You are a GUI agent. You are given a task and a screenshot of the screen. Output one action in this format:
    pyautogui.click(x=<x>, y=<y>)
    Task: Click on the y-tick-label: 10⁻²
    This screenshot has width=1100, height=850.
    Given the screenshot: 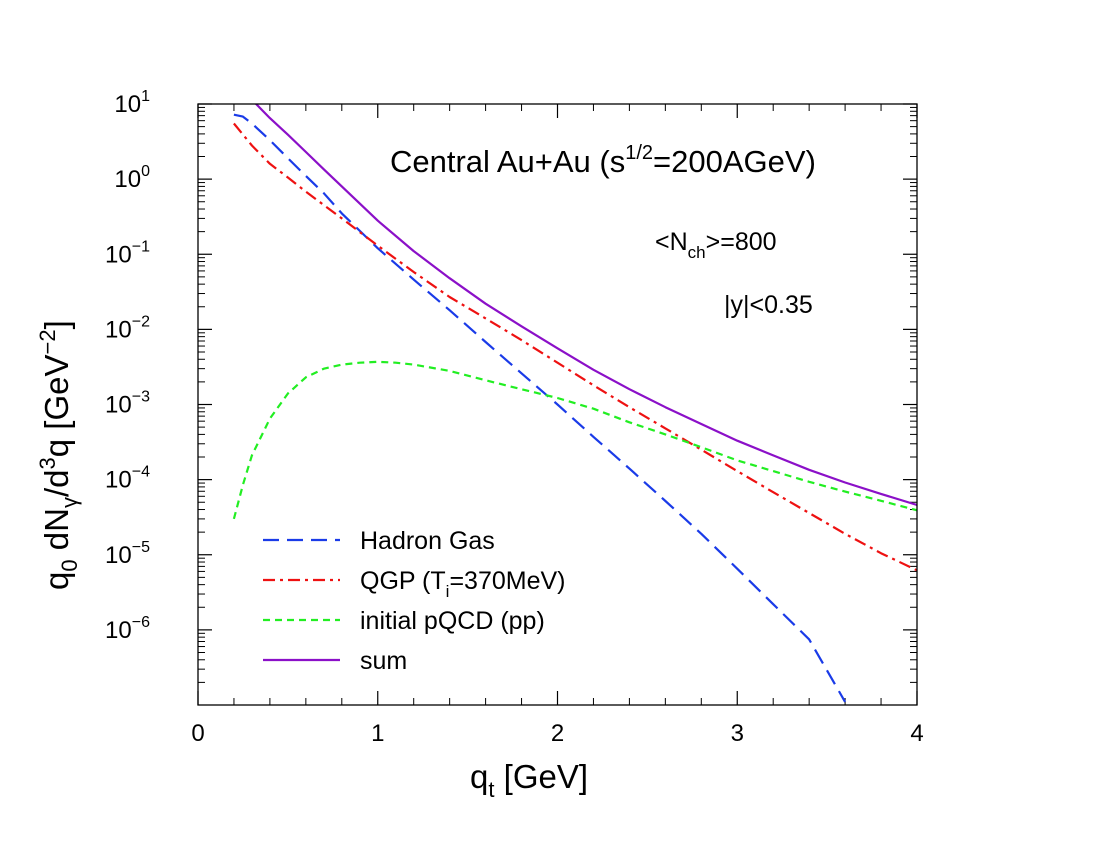 What is the action you would take?
    pyautogui.click(x=127, y=328)
    